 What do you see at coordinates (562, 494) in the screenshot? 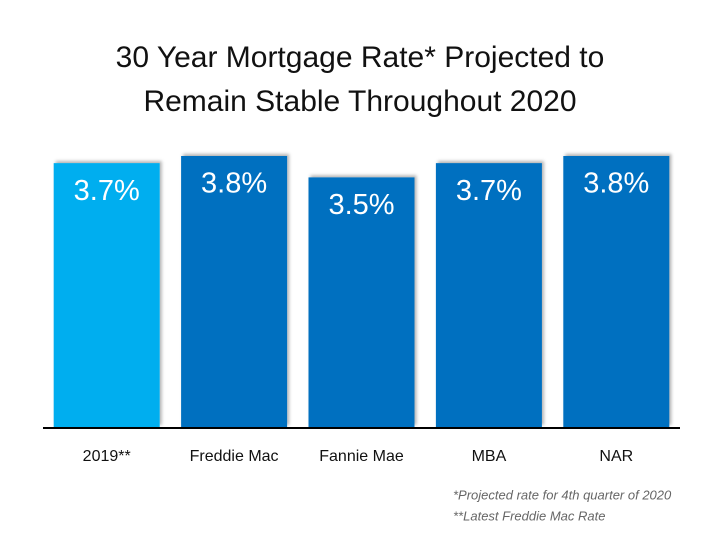
I see `footnote: *Projected rate for 4th quarter of 2020` at bounding box center [562, 494].